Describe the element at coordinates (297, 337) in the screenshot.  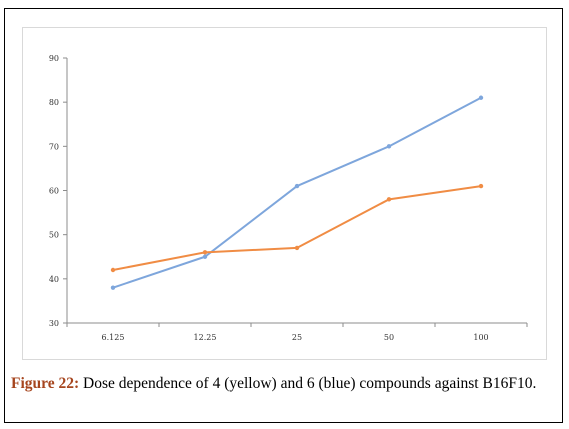
I see `x-tick-label: 25` at that location.